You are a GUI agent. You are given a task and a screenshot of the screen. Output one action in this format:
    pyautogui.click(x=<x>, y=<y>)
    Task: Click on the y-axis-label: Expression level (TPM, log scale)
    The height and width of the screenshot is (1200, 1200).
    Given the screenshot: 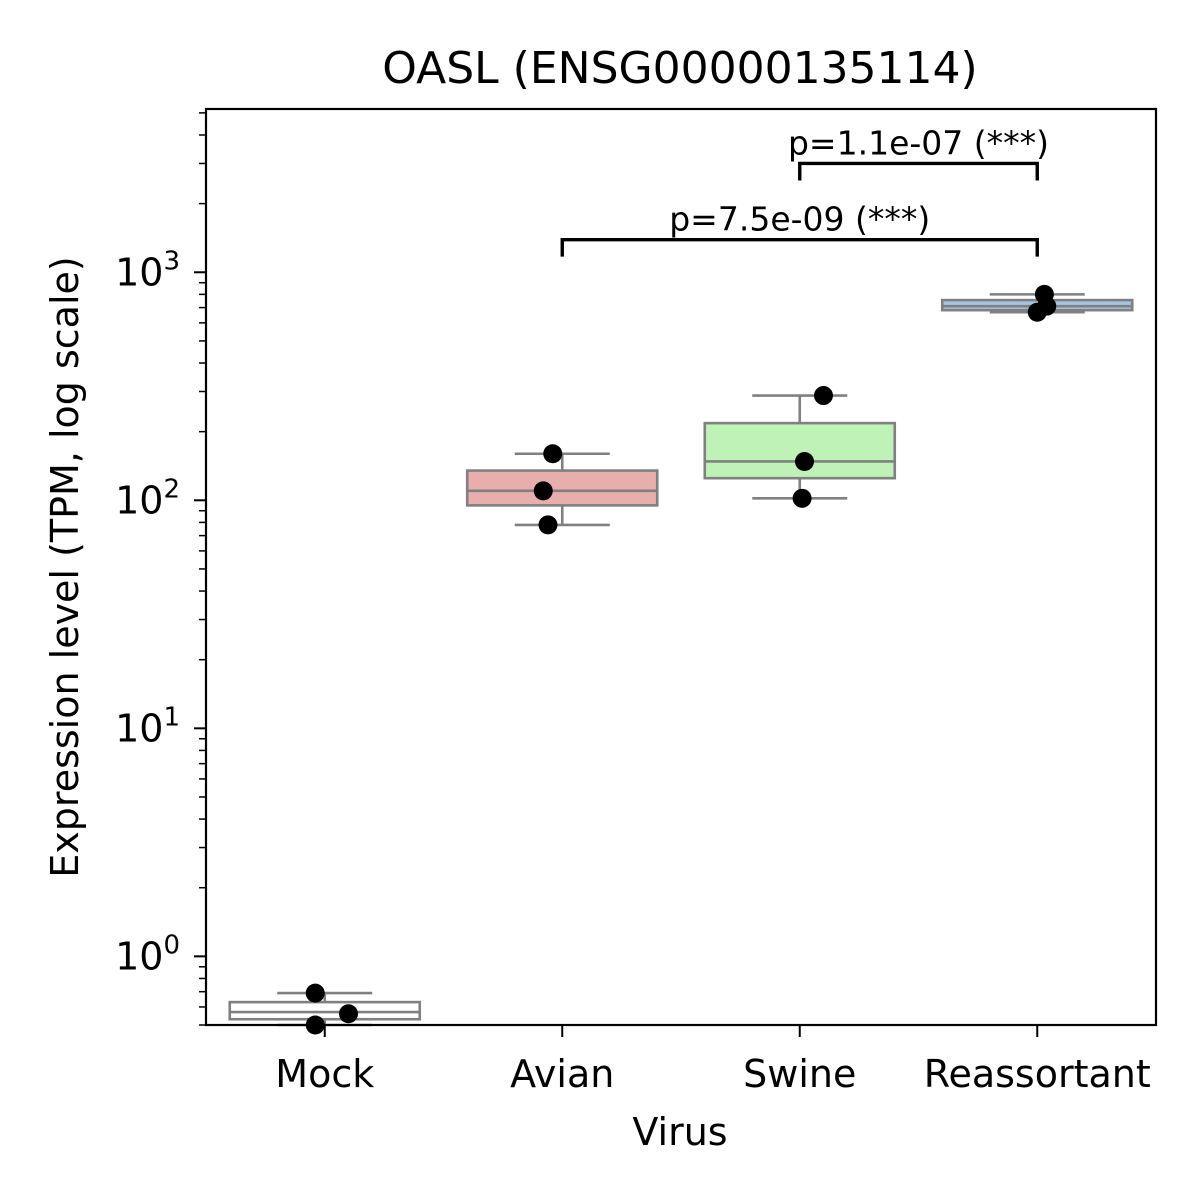 What is the action you would take?
    pyautogui.click(x=65, y=566)
    